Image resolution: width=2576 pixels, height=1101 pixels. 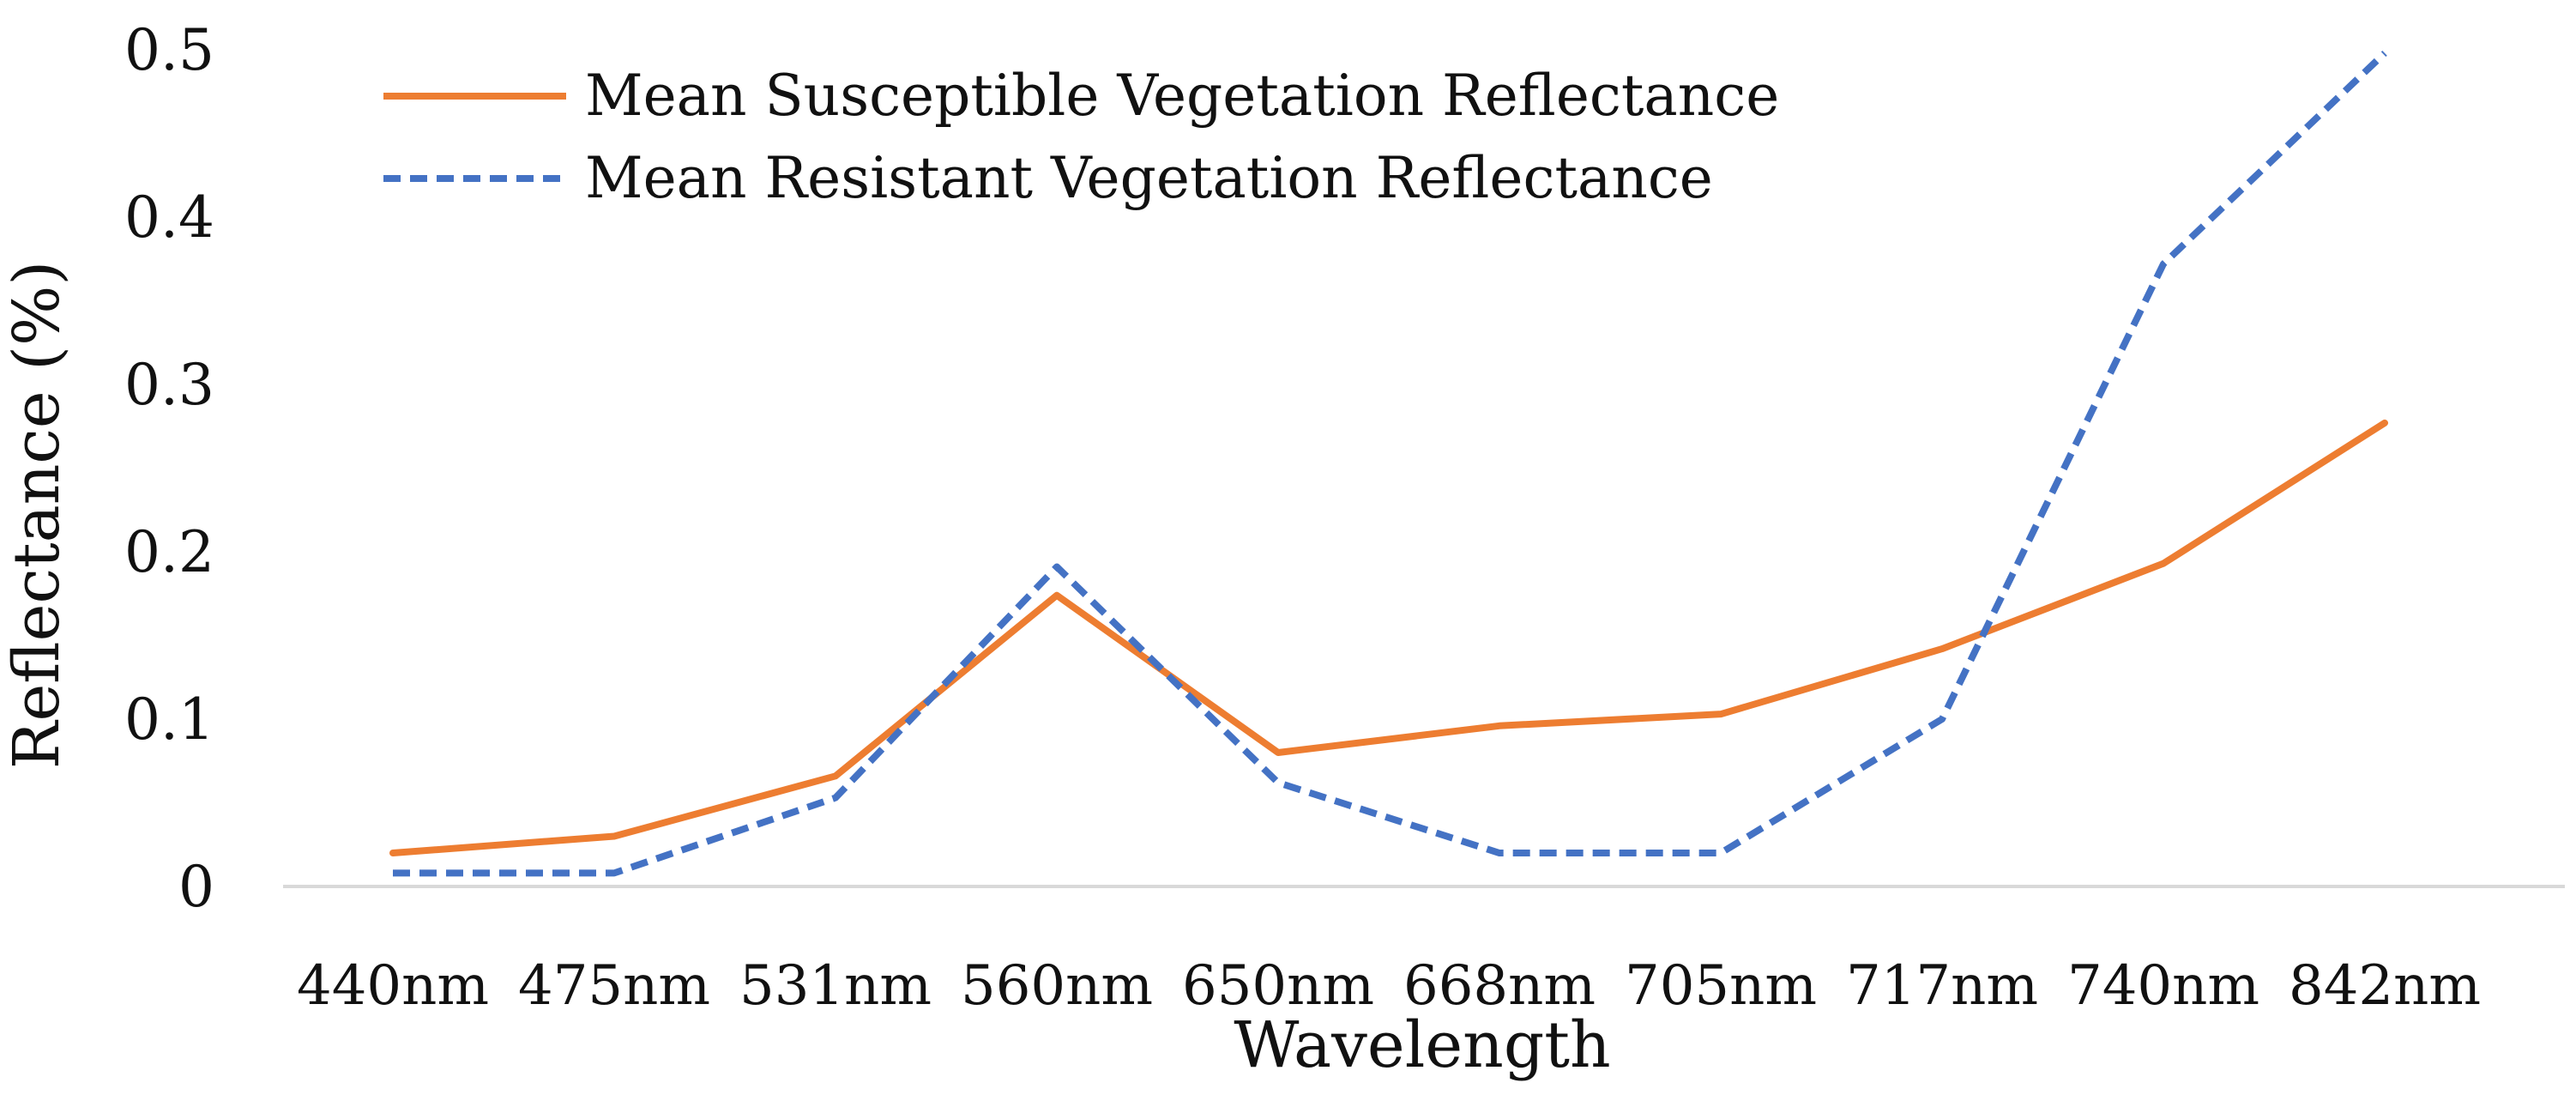 I want to click on y-tick-label: 0.3, so click(x=169, y=385).